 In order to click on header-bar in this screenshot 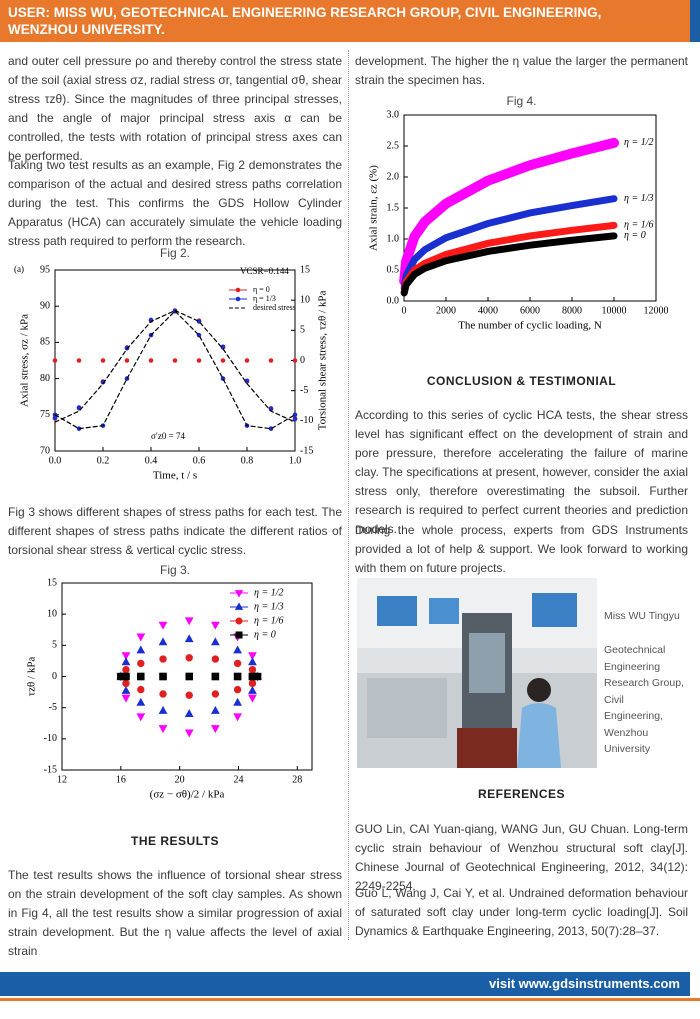, I will do `click(345, 21)`.